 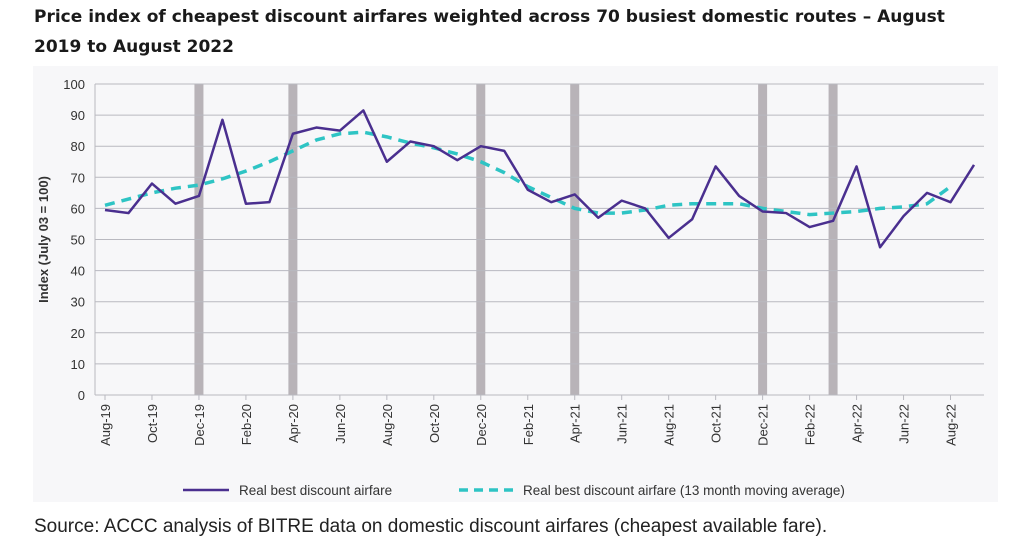 What do you see at coordinates (315, 490) in the screenshot?
I see `legend-label-0: Real best discount airfare` at bounding box center [315, 490].